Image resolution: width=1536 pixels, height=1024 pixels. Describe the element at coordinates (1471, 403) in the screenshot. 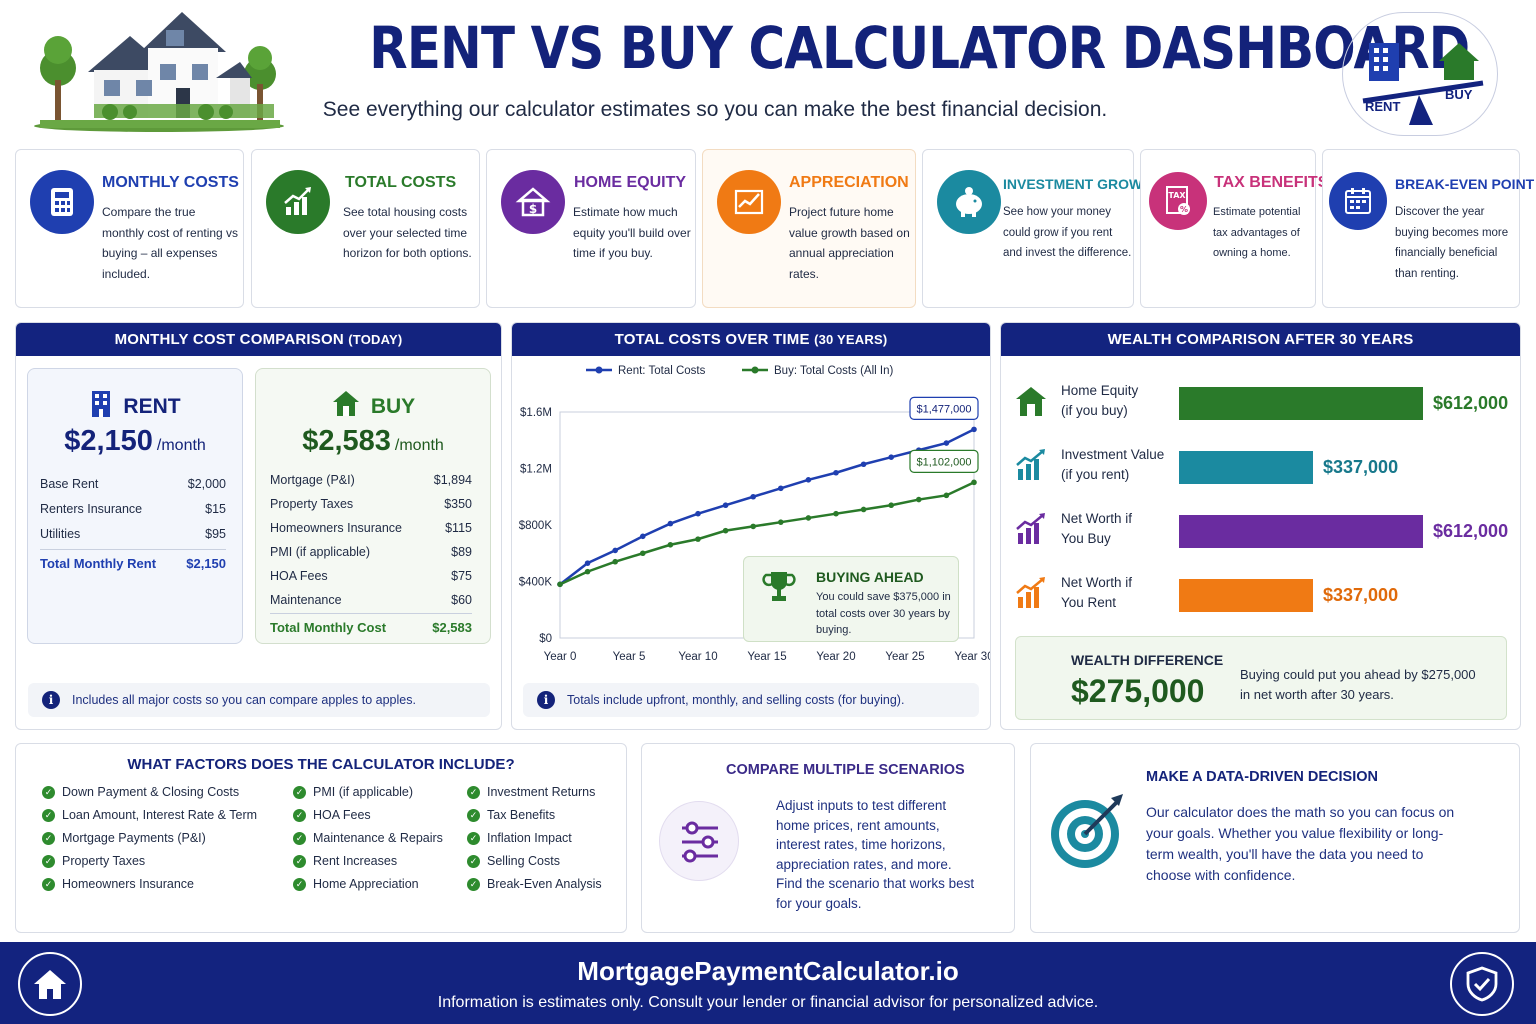

I see `wealth-value: $612,000` at that location.